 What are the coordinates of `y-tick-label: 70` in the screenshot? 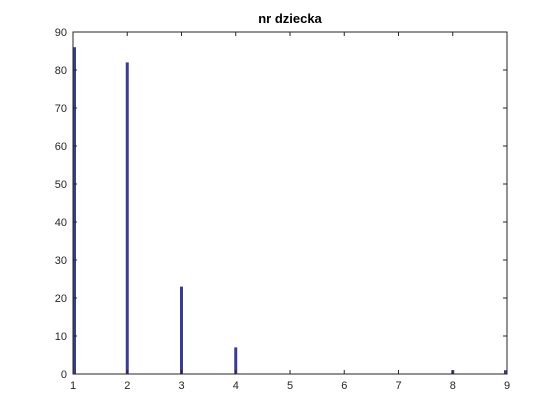 It's located at (61, 109).